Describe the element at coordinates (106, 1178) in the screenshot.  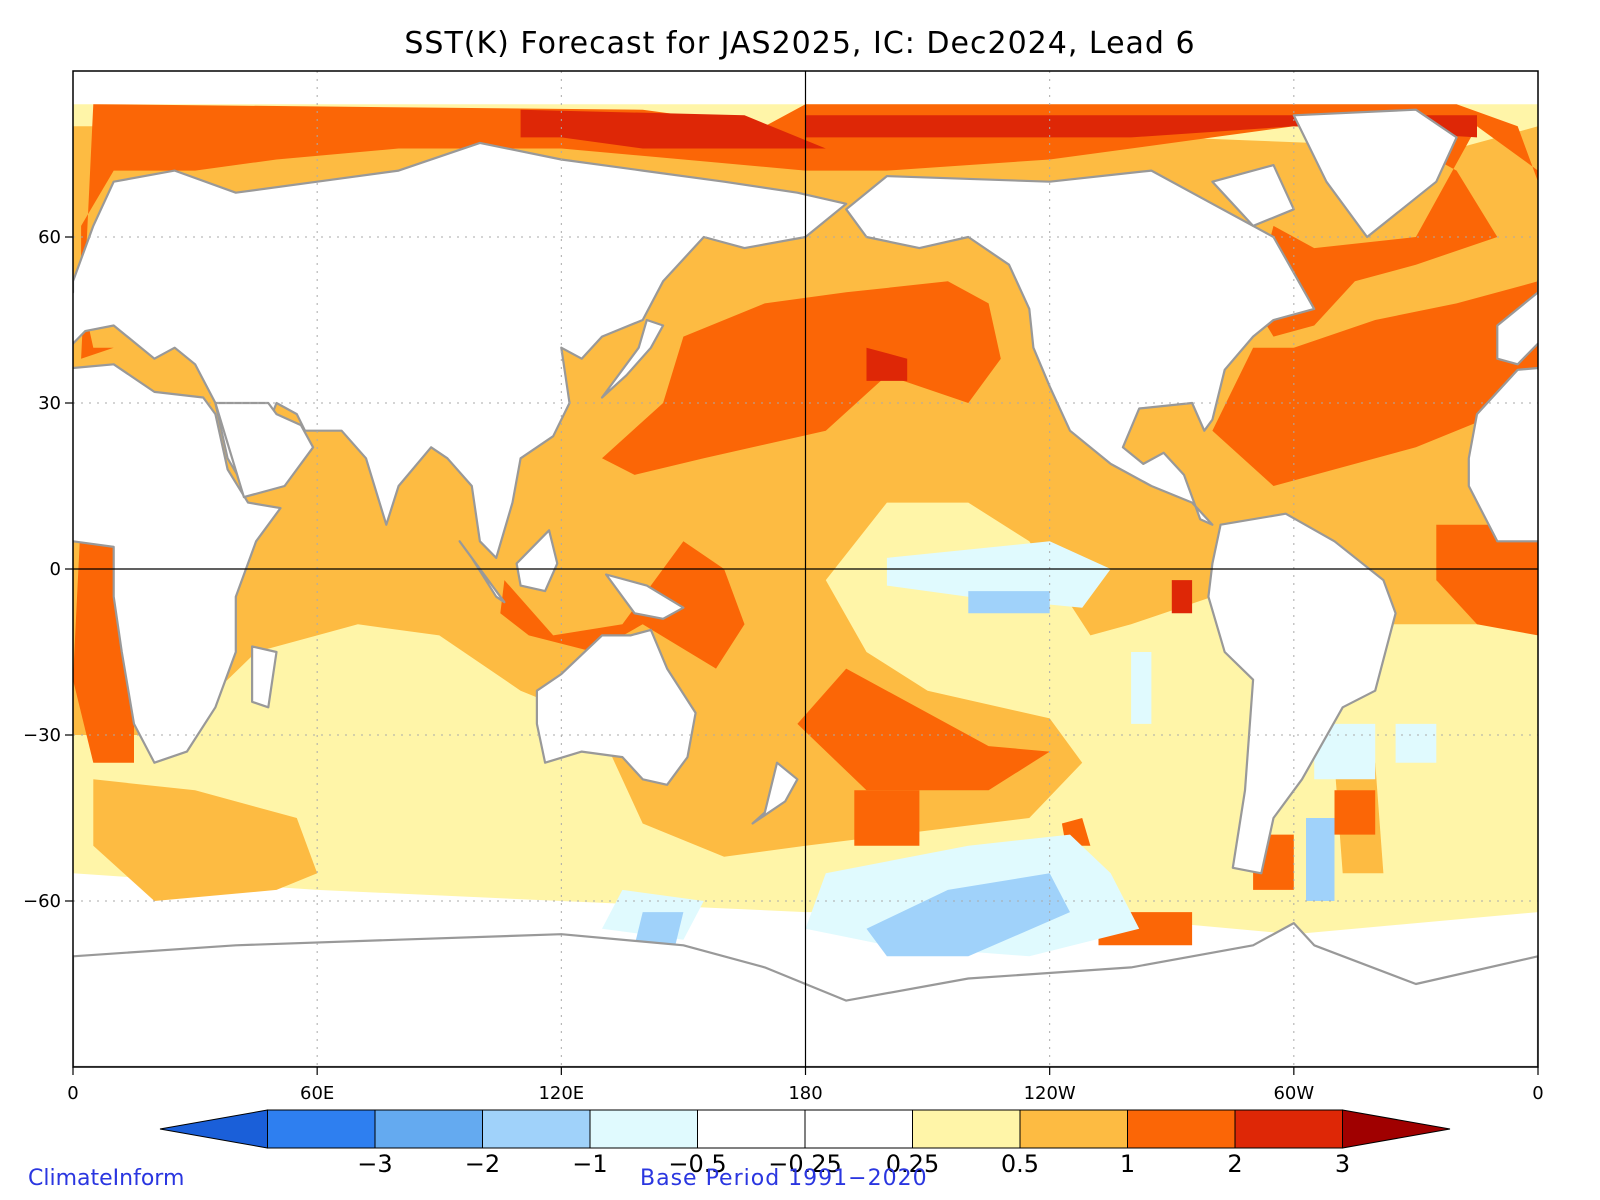
I see `credit-climateinform: ClimateInform` at that location.